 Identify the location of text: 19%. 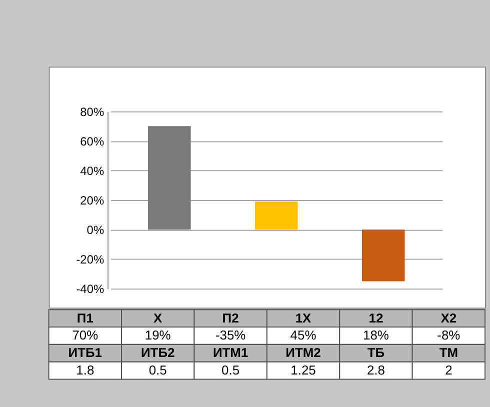
(158, 335).